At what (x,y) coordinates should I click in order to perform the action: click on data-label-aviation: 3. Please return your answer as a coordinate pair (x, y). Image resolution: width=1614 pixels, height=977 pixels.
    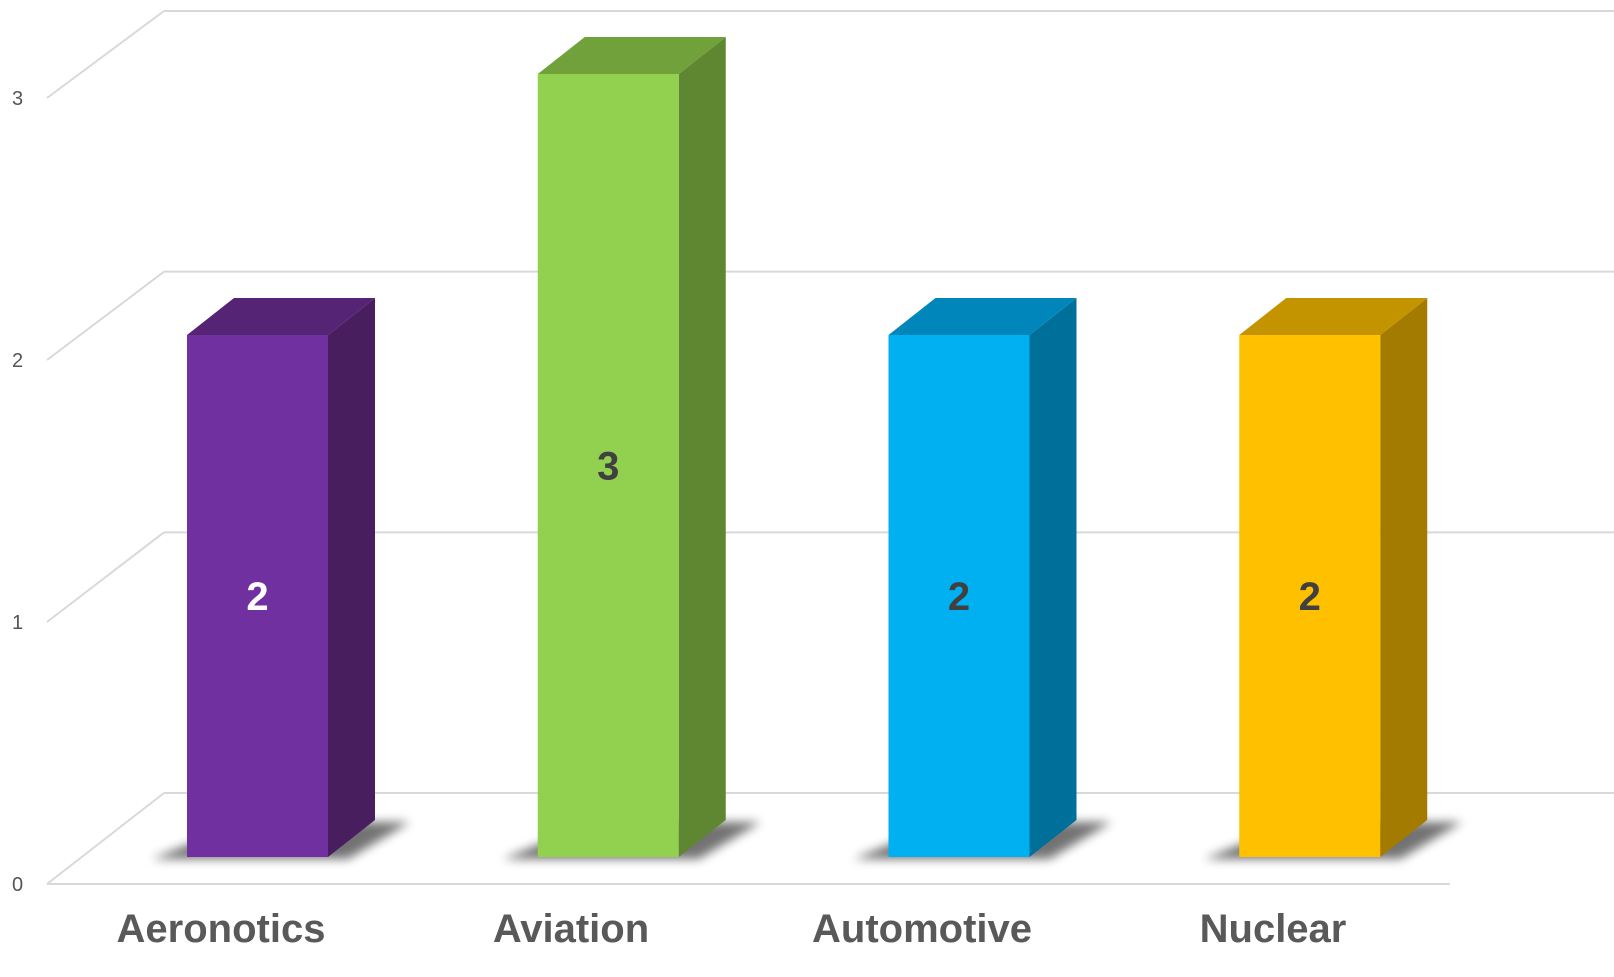
    Looking at the image, I should click on (608, 467).